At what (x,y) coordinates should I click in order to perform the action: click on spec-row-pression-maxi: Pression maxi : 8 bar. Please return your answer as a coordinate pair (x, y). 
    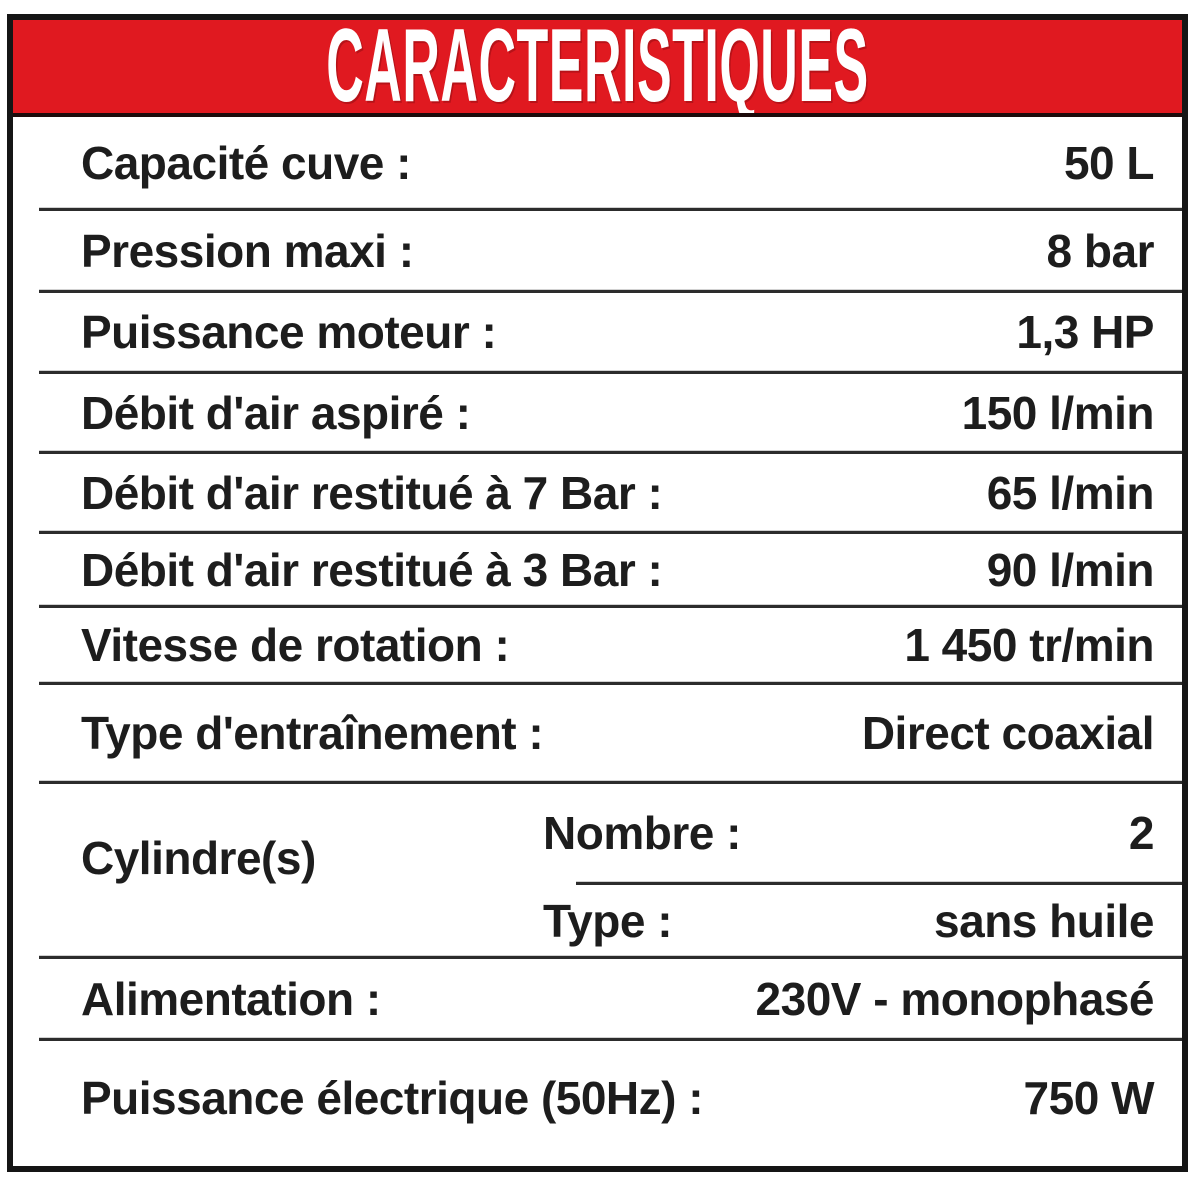
    Looking at the image, I should click on (597, 250).